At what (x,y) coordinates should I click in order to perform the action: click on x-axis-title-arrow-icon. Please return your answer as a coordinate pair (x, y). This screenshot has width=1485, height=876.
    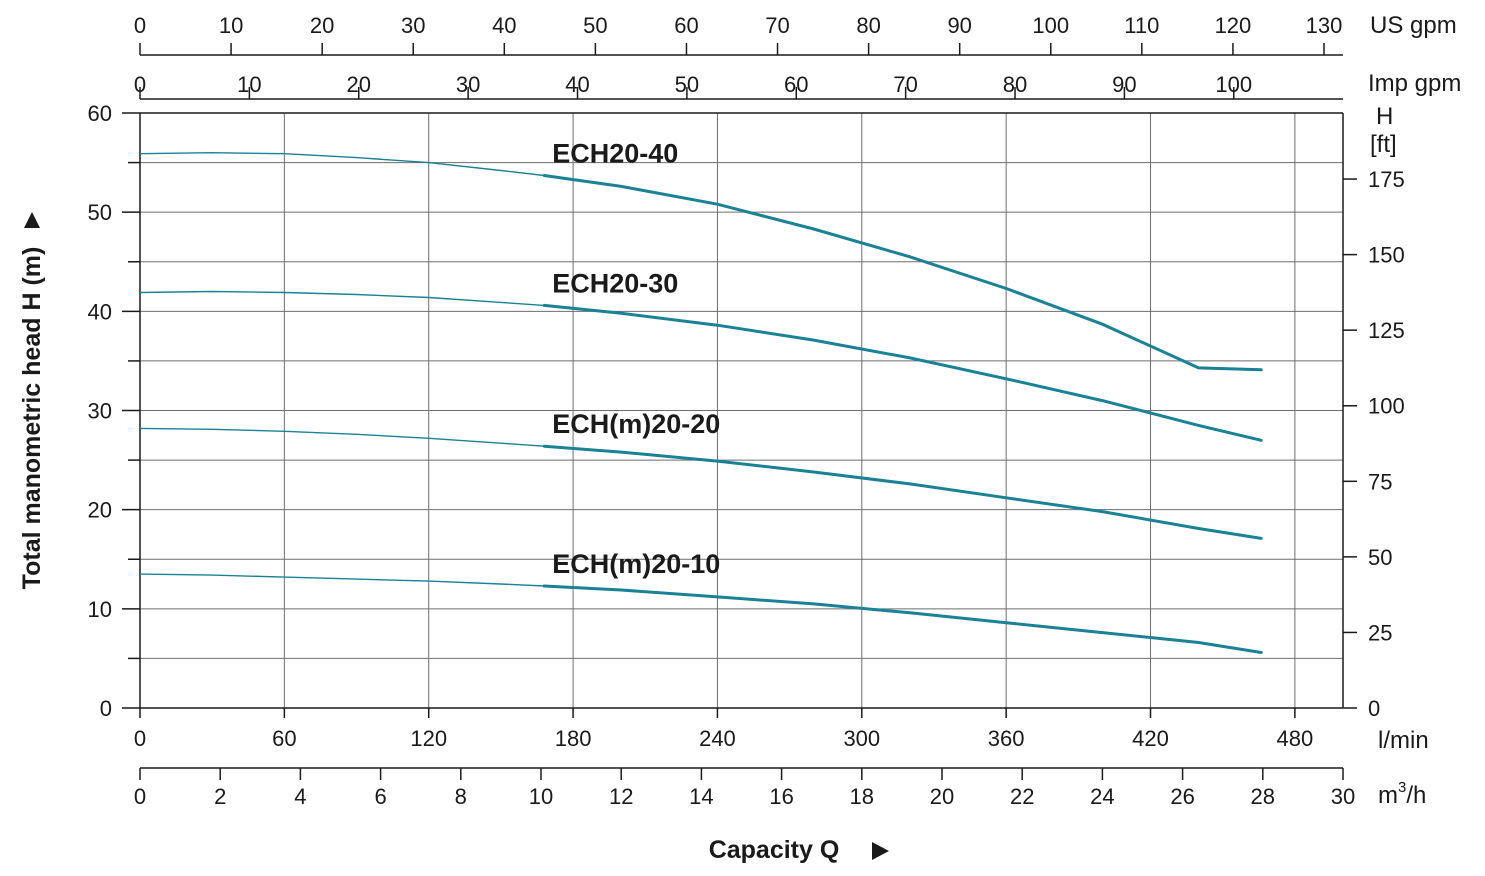
    Looking at the image, I should click on (880, 851).